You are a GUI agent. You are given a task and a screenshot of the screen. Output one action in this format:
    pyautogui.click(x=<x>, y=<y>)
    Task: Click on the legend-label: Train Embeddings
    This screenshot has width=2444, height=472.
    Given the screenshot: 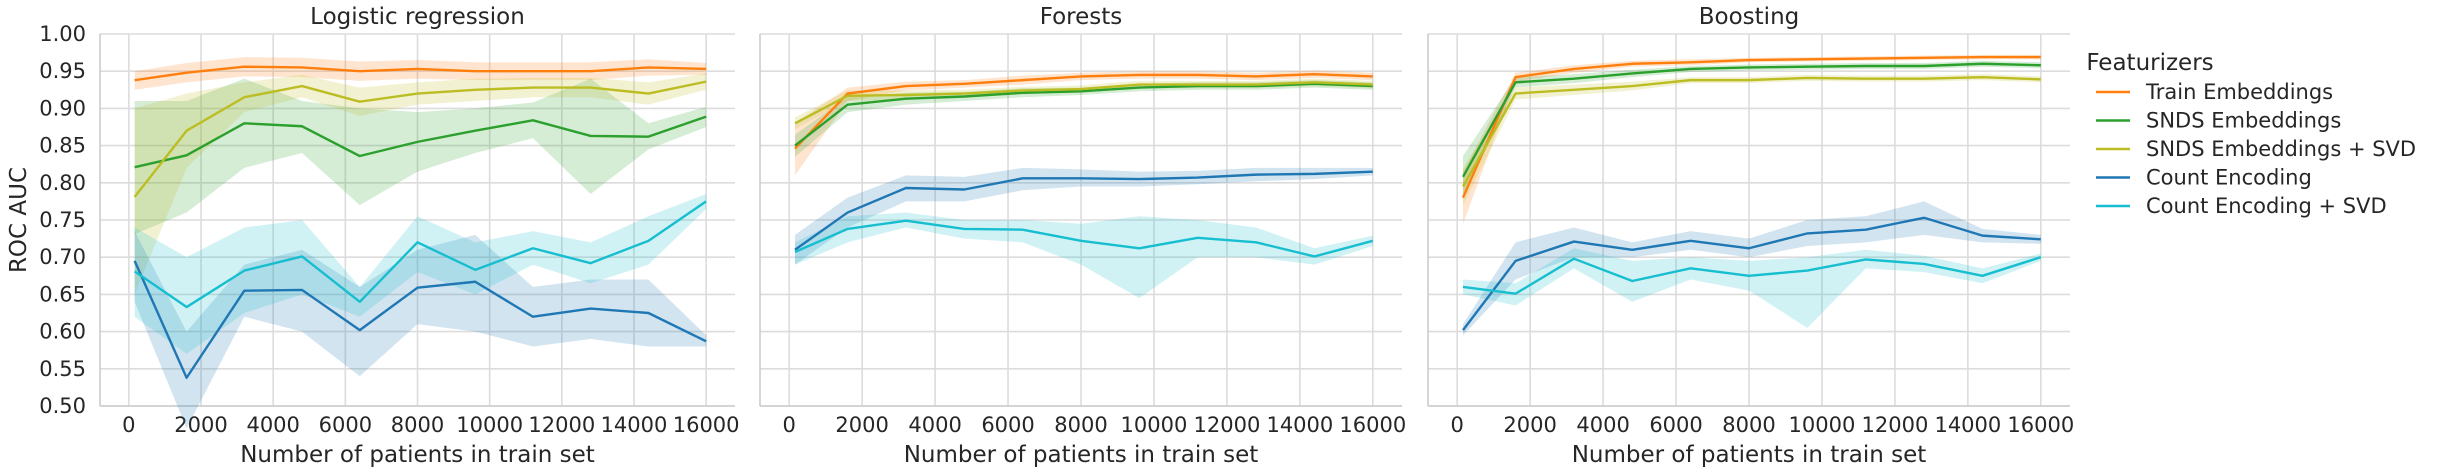 What is the action you would take?
    pyautogui.click(x=2239, y=92)
    